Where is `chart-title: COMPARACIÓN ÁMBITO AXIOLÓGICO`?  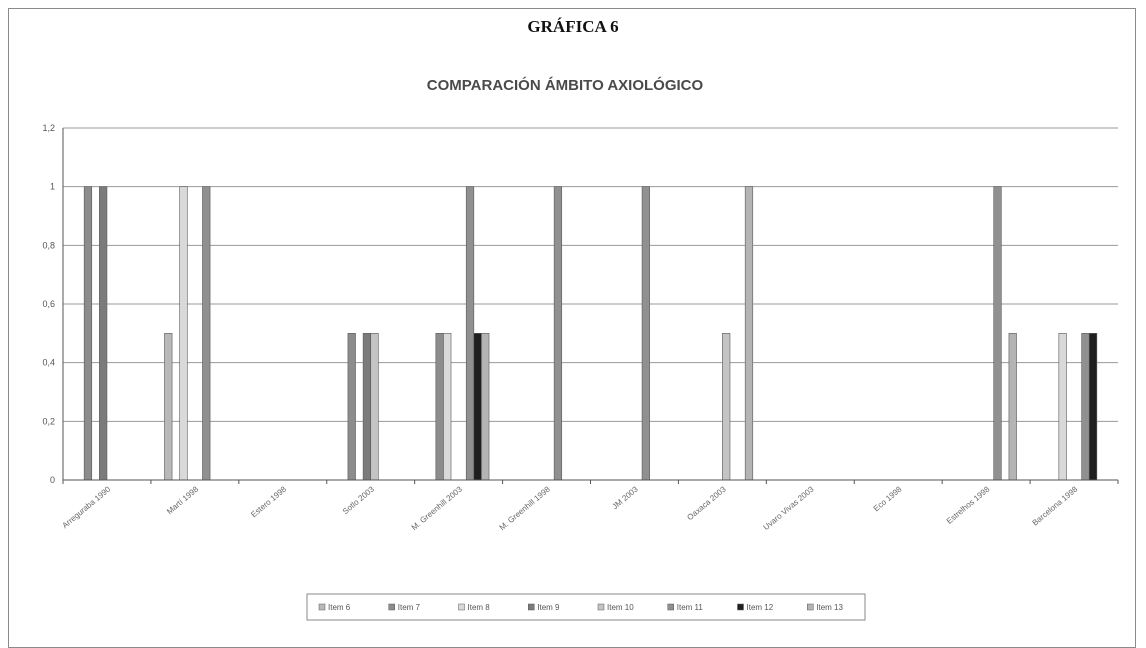 chart-title: COMPARACIÓN ÁMBITO AXIOLÓGICO is located at coordinates (565, 85).